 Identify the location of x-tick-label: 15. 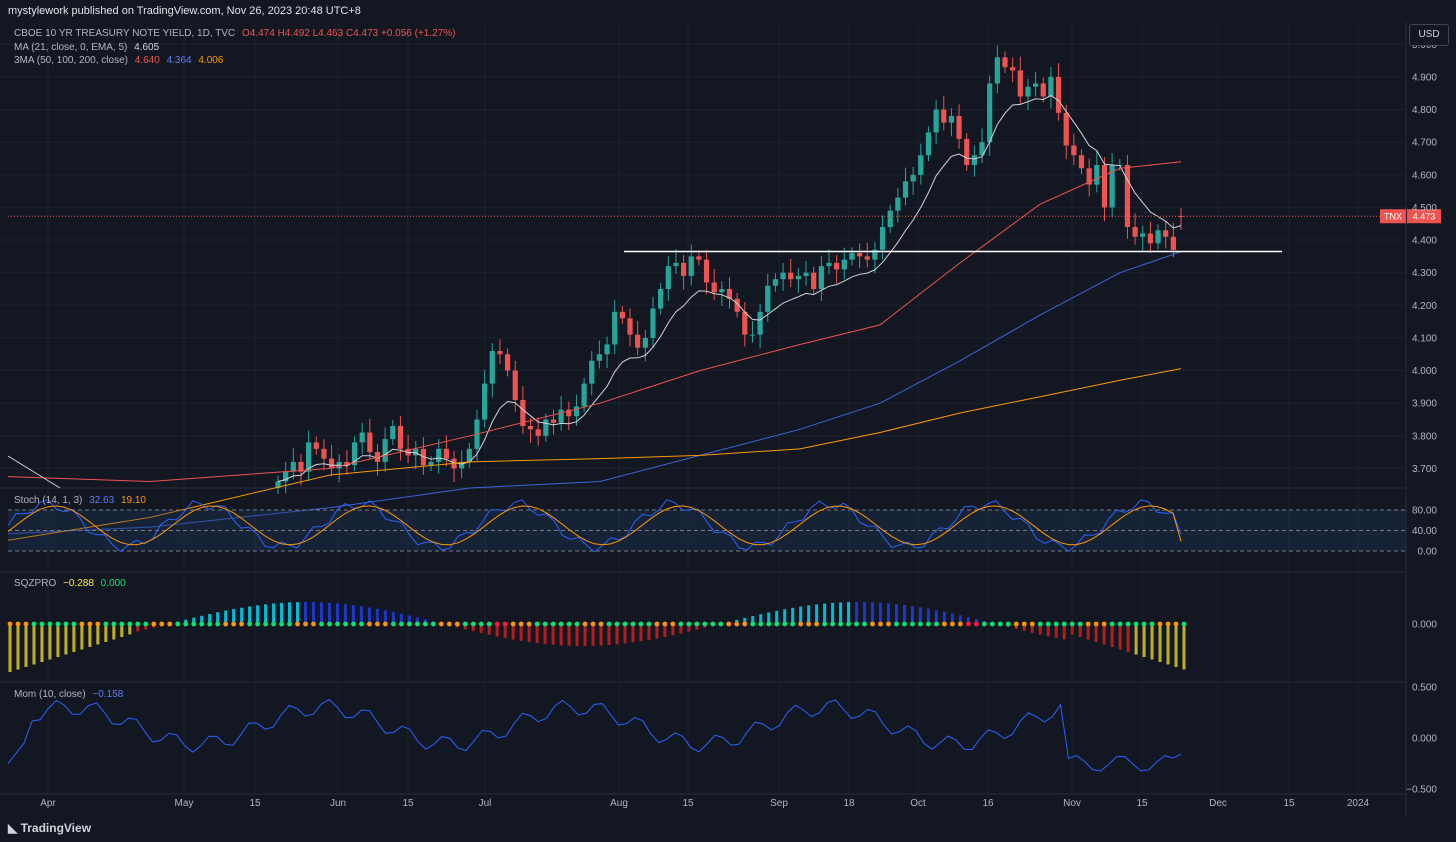
(255, 803).